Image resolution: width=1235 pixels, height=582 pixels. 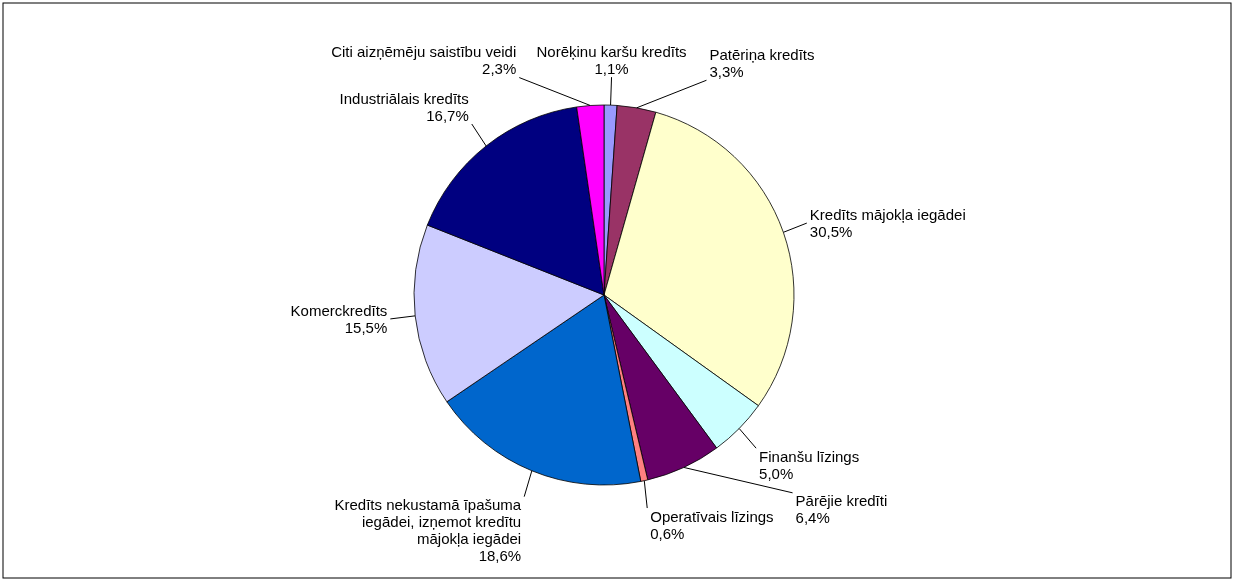 What do you see at coordinates (812, 518) in the screenshot?
I see `data-label: 6,4%` at bounding box center [812, 518].